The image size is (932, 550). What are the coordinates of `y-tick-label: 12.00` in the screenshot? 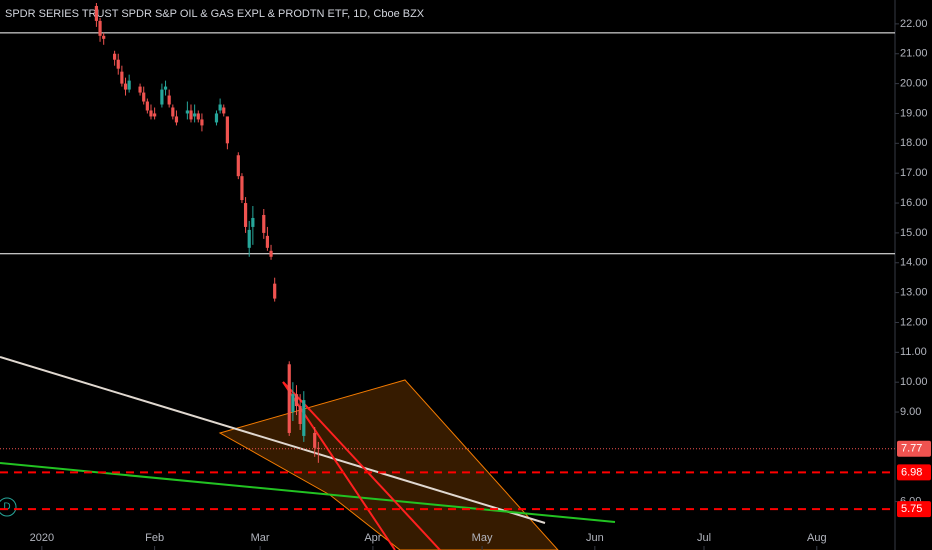 It's located at (914, 322).